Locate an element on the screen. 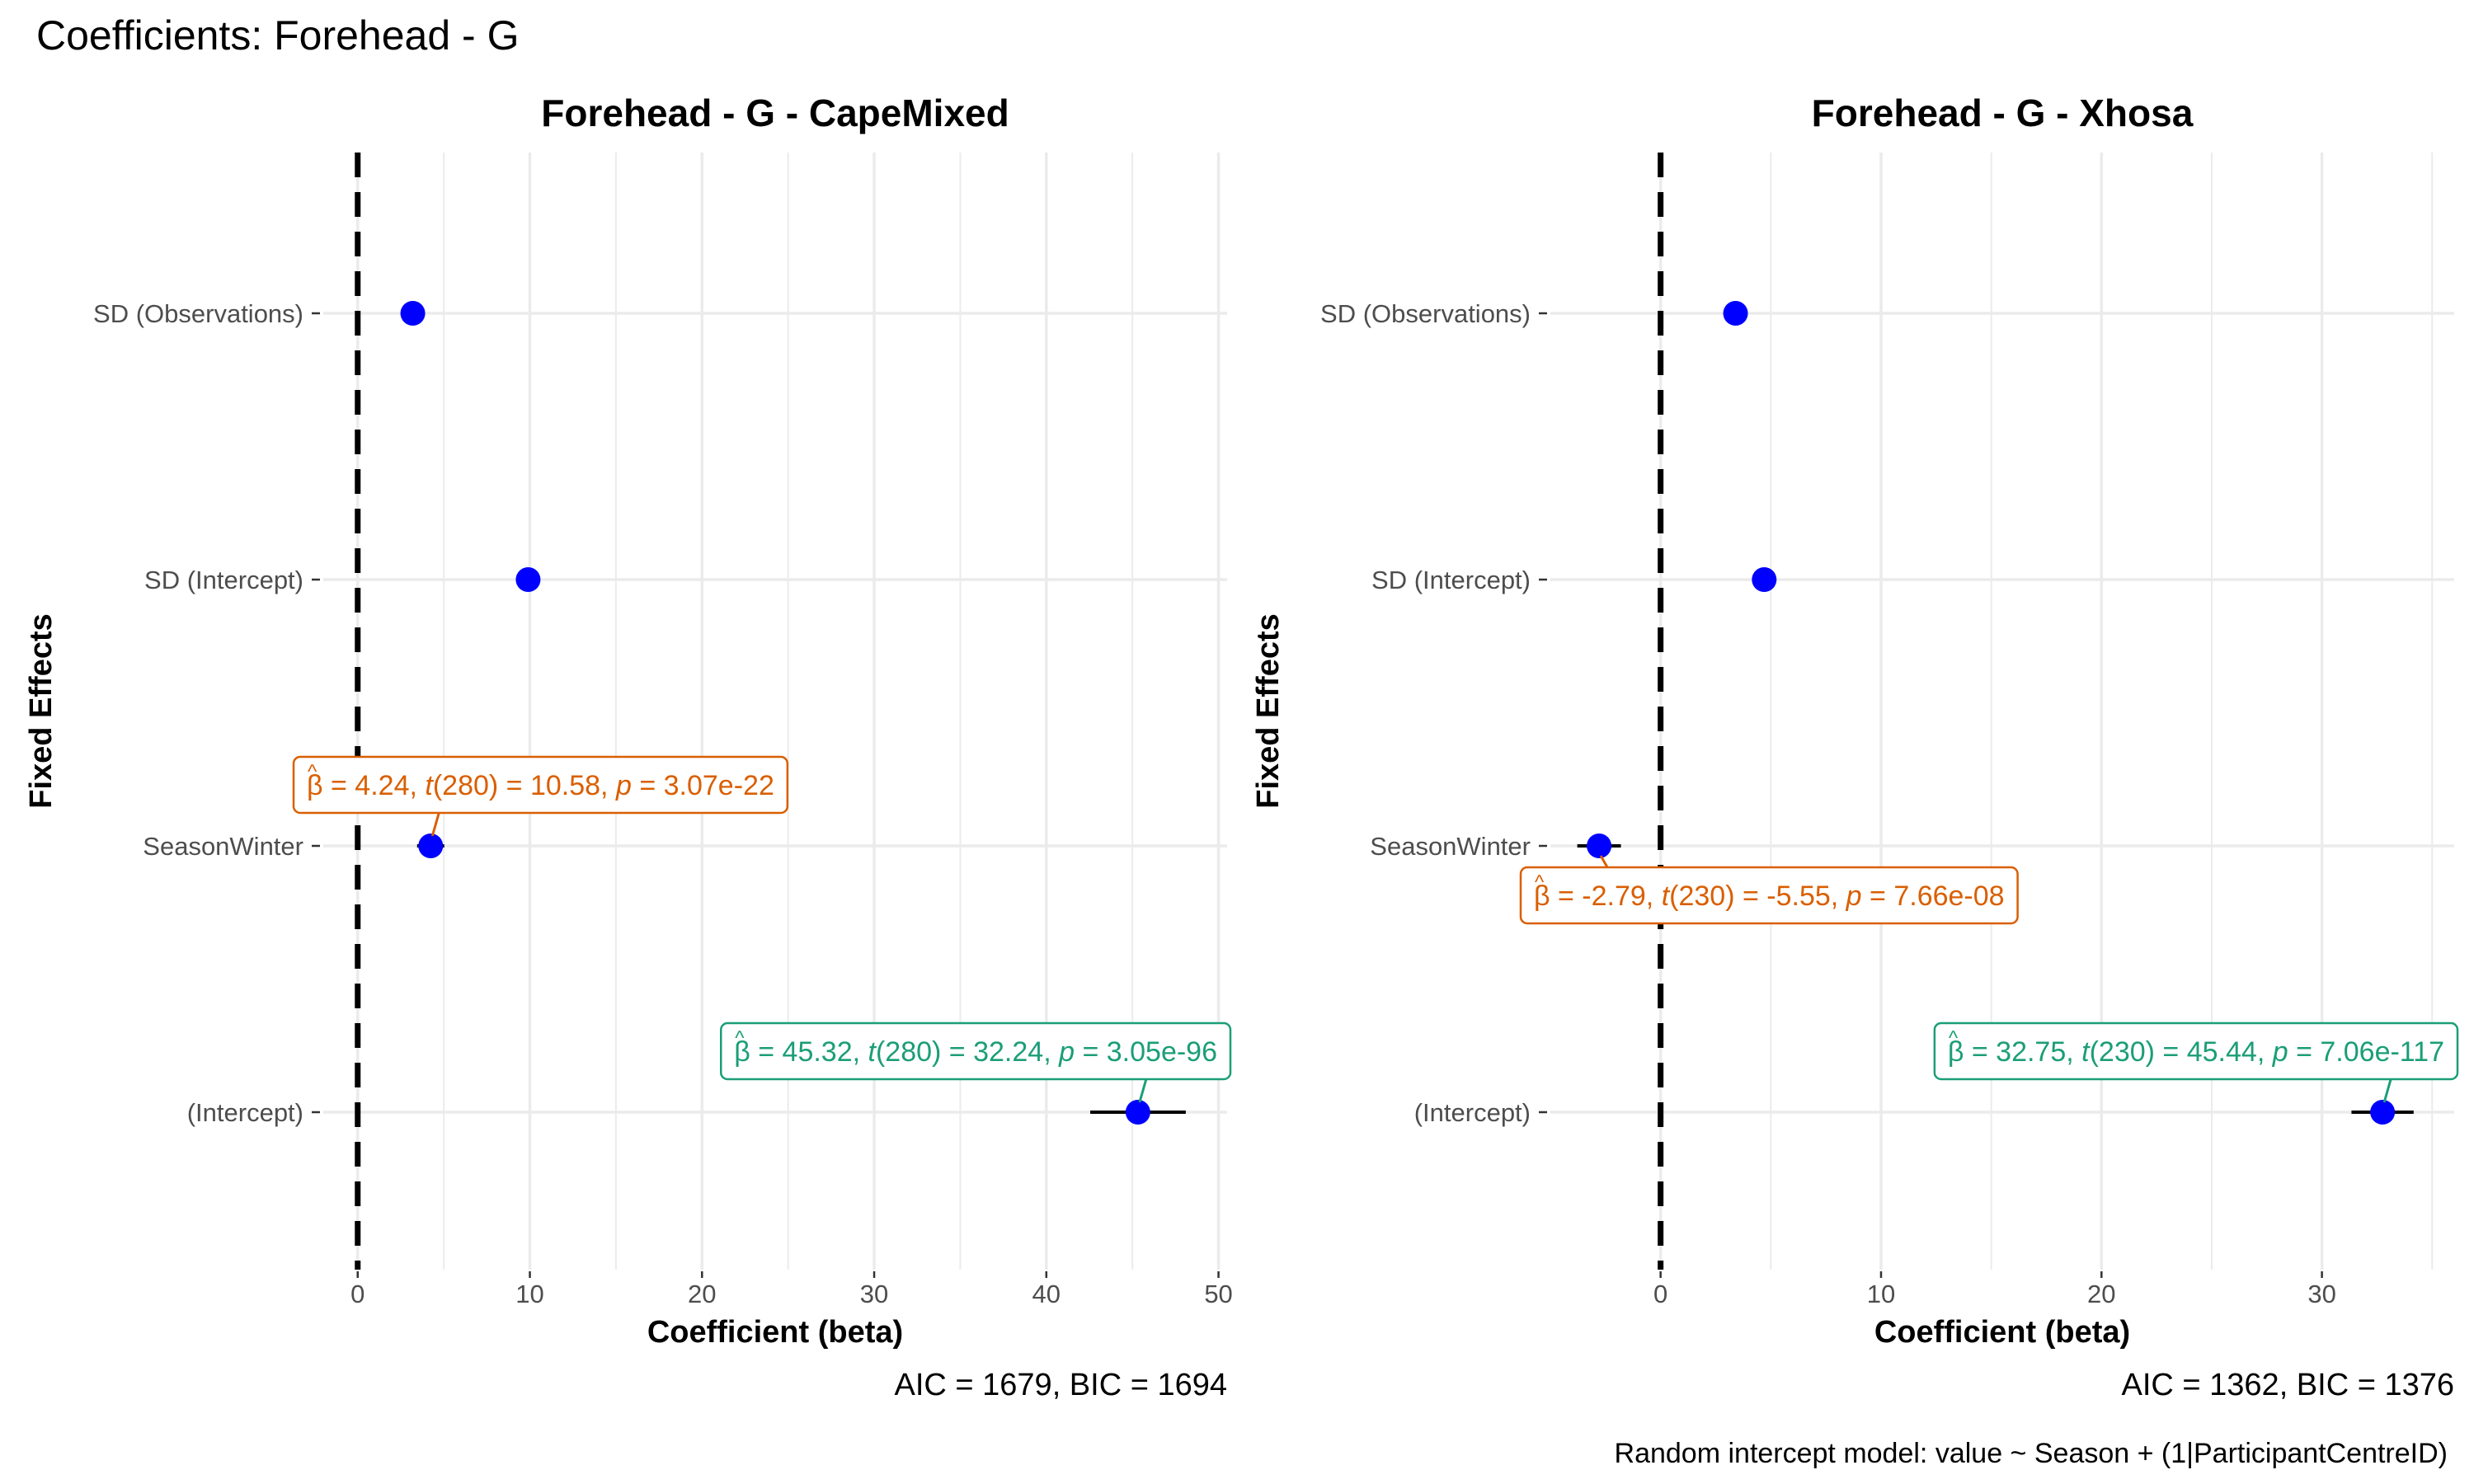  stat-label-part: = 3.07e-22 is located at coordinates (703, 785).